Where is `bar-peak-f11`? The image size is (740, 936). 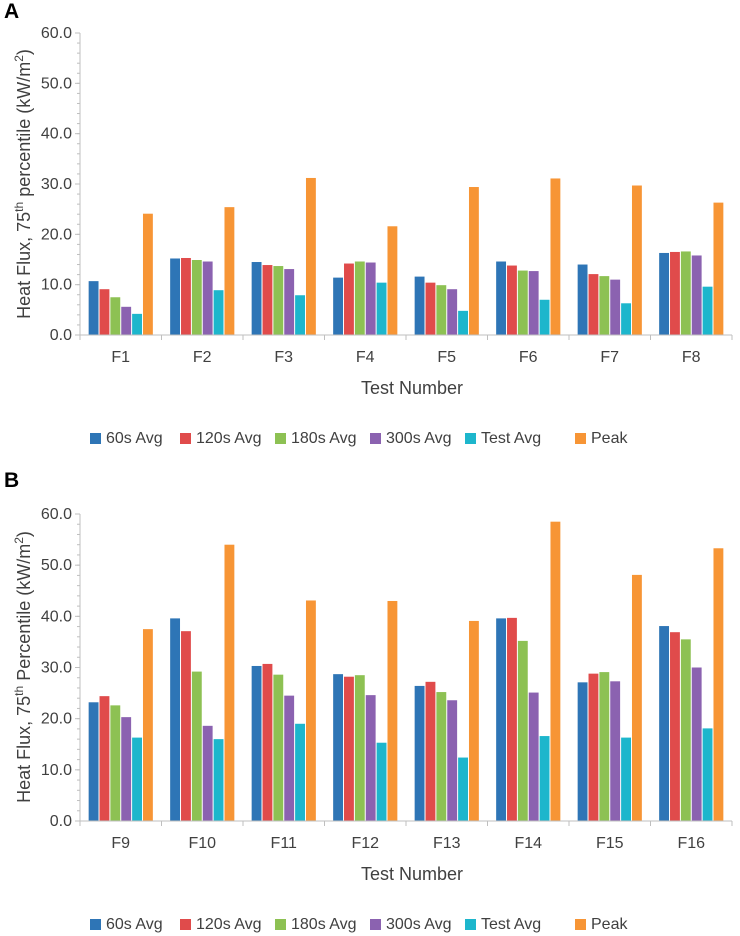
bar-peak-f11 is located at coordinates (310, 710).